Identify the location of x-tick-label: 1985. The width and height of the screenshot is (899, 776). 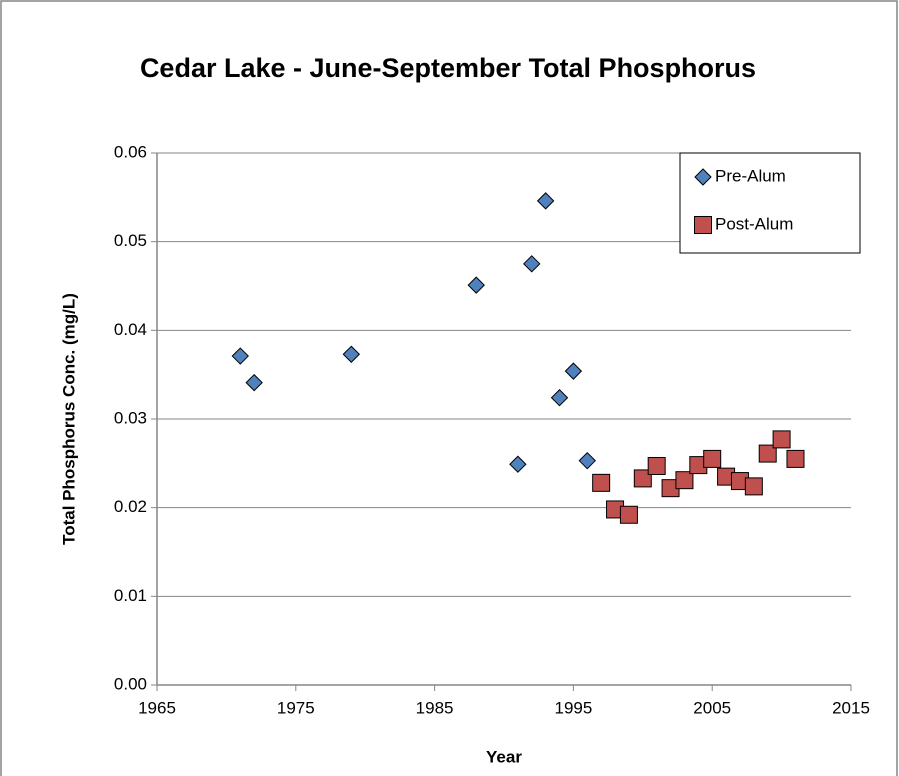
(435, 707).